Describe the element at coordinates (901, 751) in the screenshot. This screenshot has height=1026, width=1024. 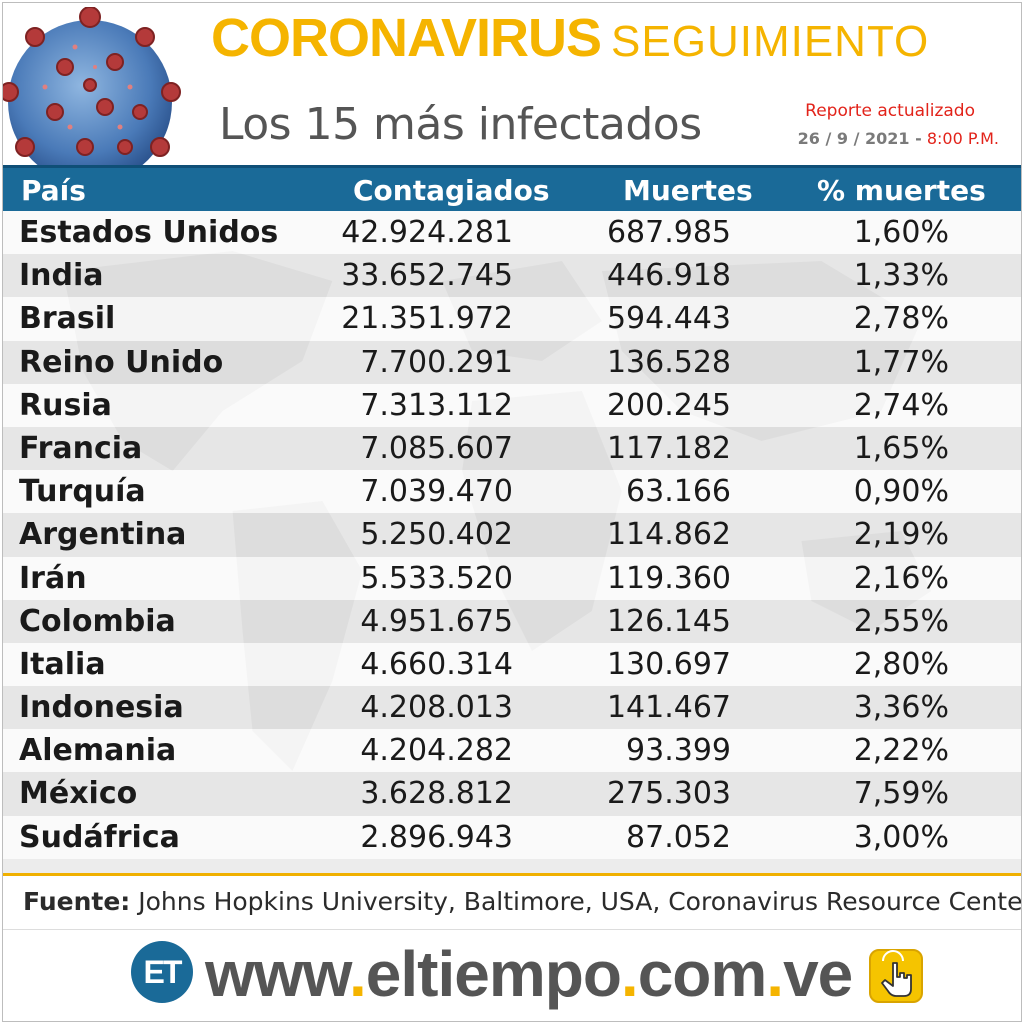
I see `cell-pct: 2,22%` at that location.